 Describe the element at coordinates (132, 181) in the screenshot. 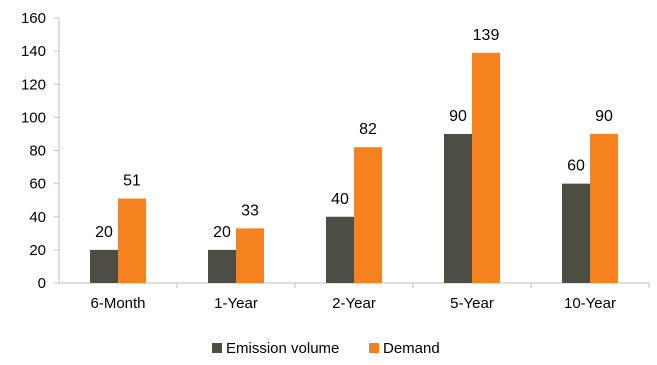

I see `data-label: 51` at that location.